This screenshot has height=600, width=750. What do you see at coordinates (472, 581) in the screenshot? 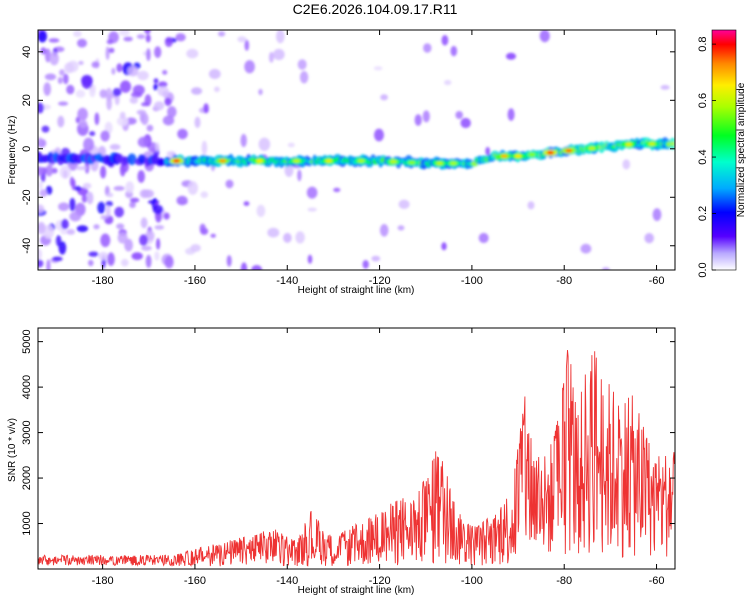
I see `snr-x-tick-label: -100` at bounding box center [472, 581].